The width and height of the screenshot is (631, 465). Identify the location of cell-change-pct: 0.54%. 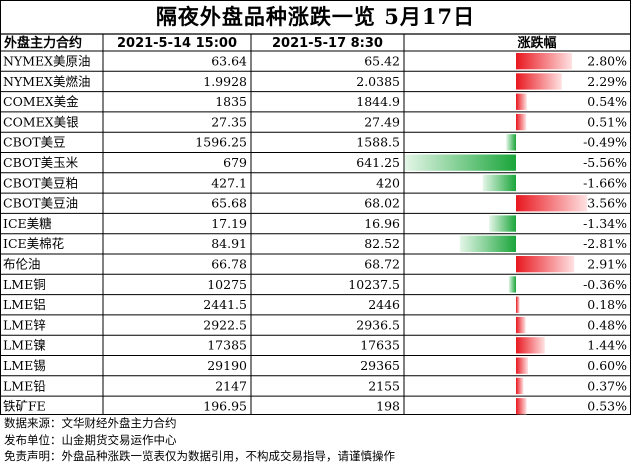
(607, 101).